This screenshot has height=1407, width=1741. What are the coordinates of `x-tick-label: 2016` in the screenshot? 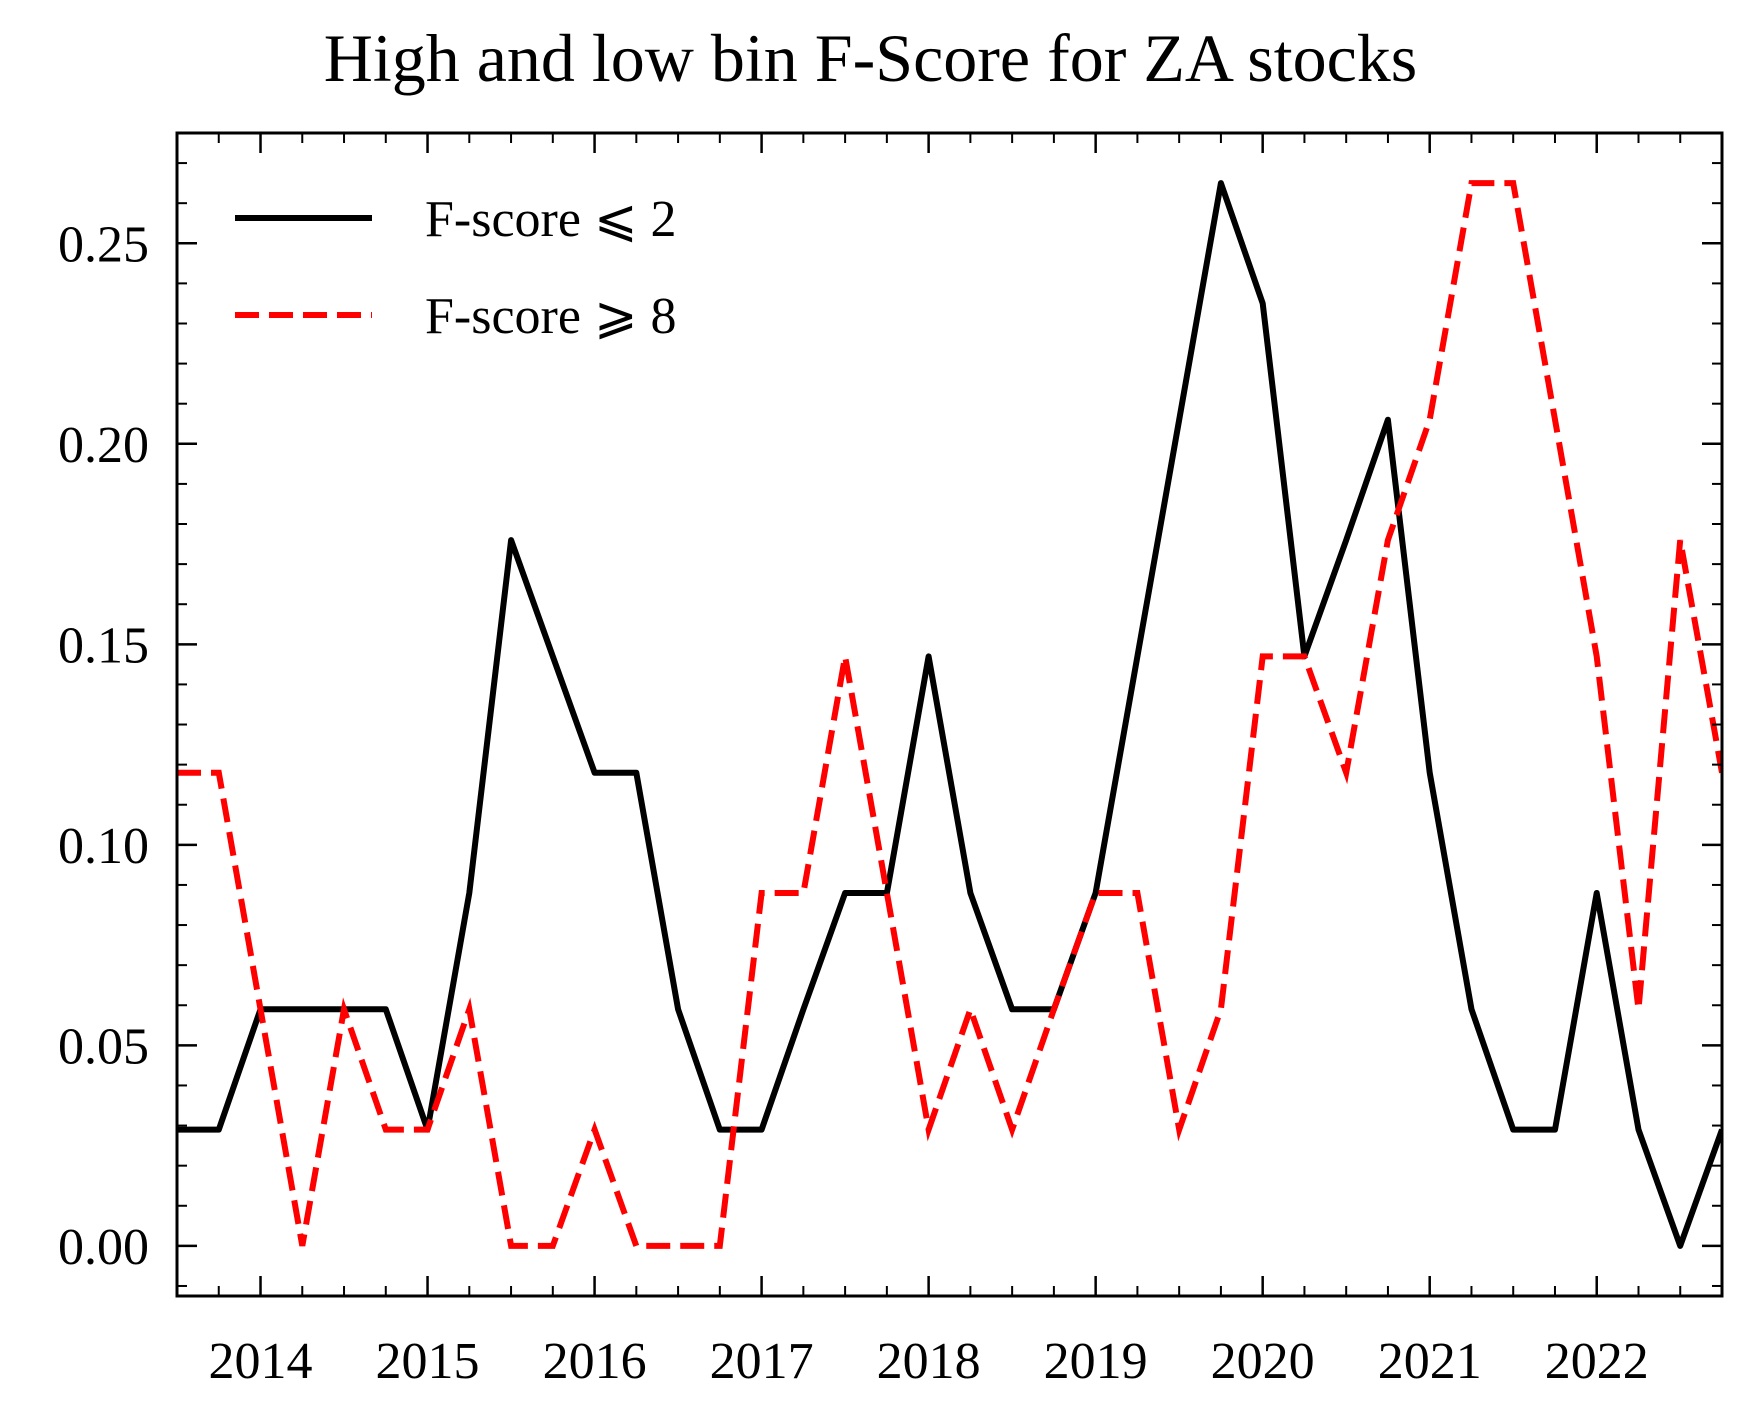 It's located at (595, 1361).